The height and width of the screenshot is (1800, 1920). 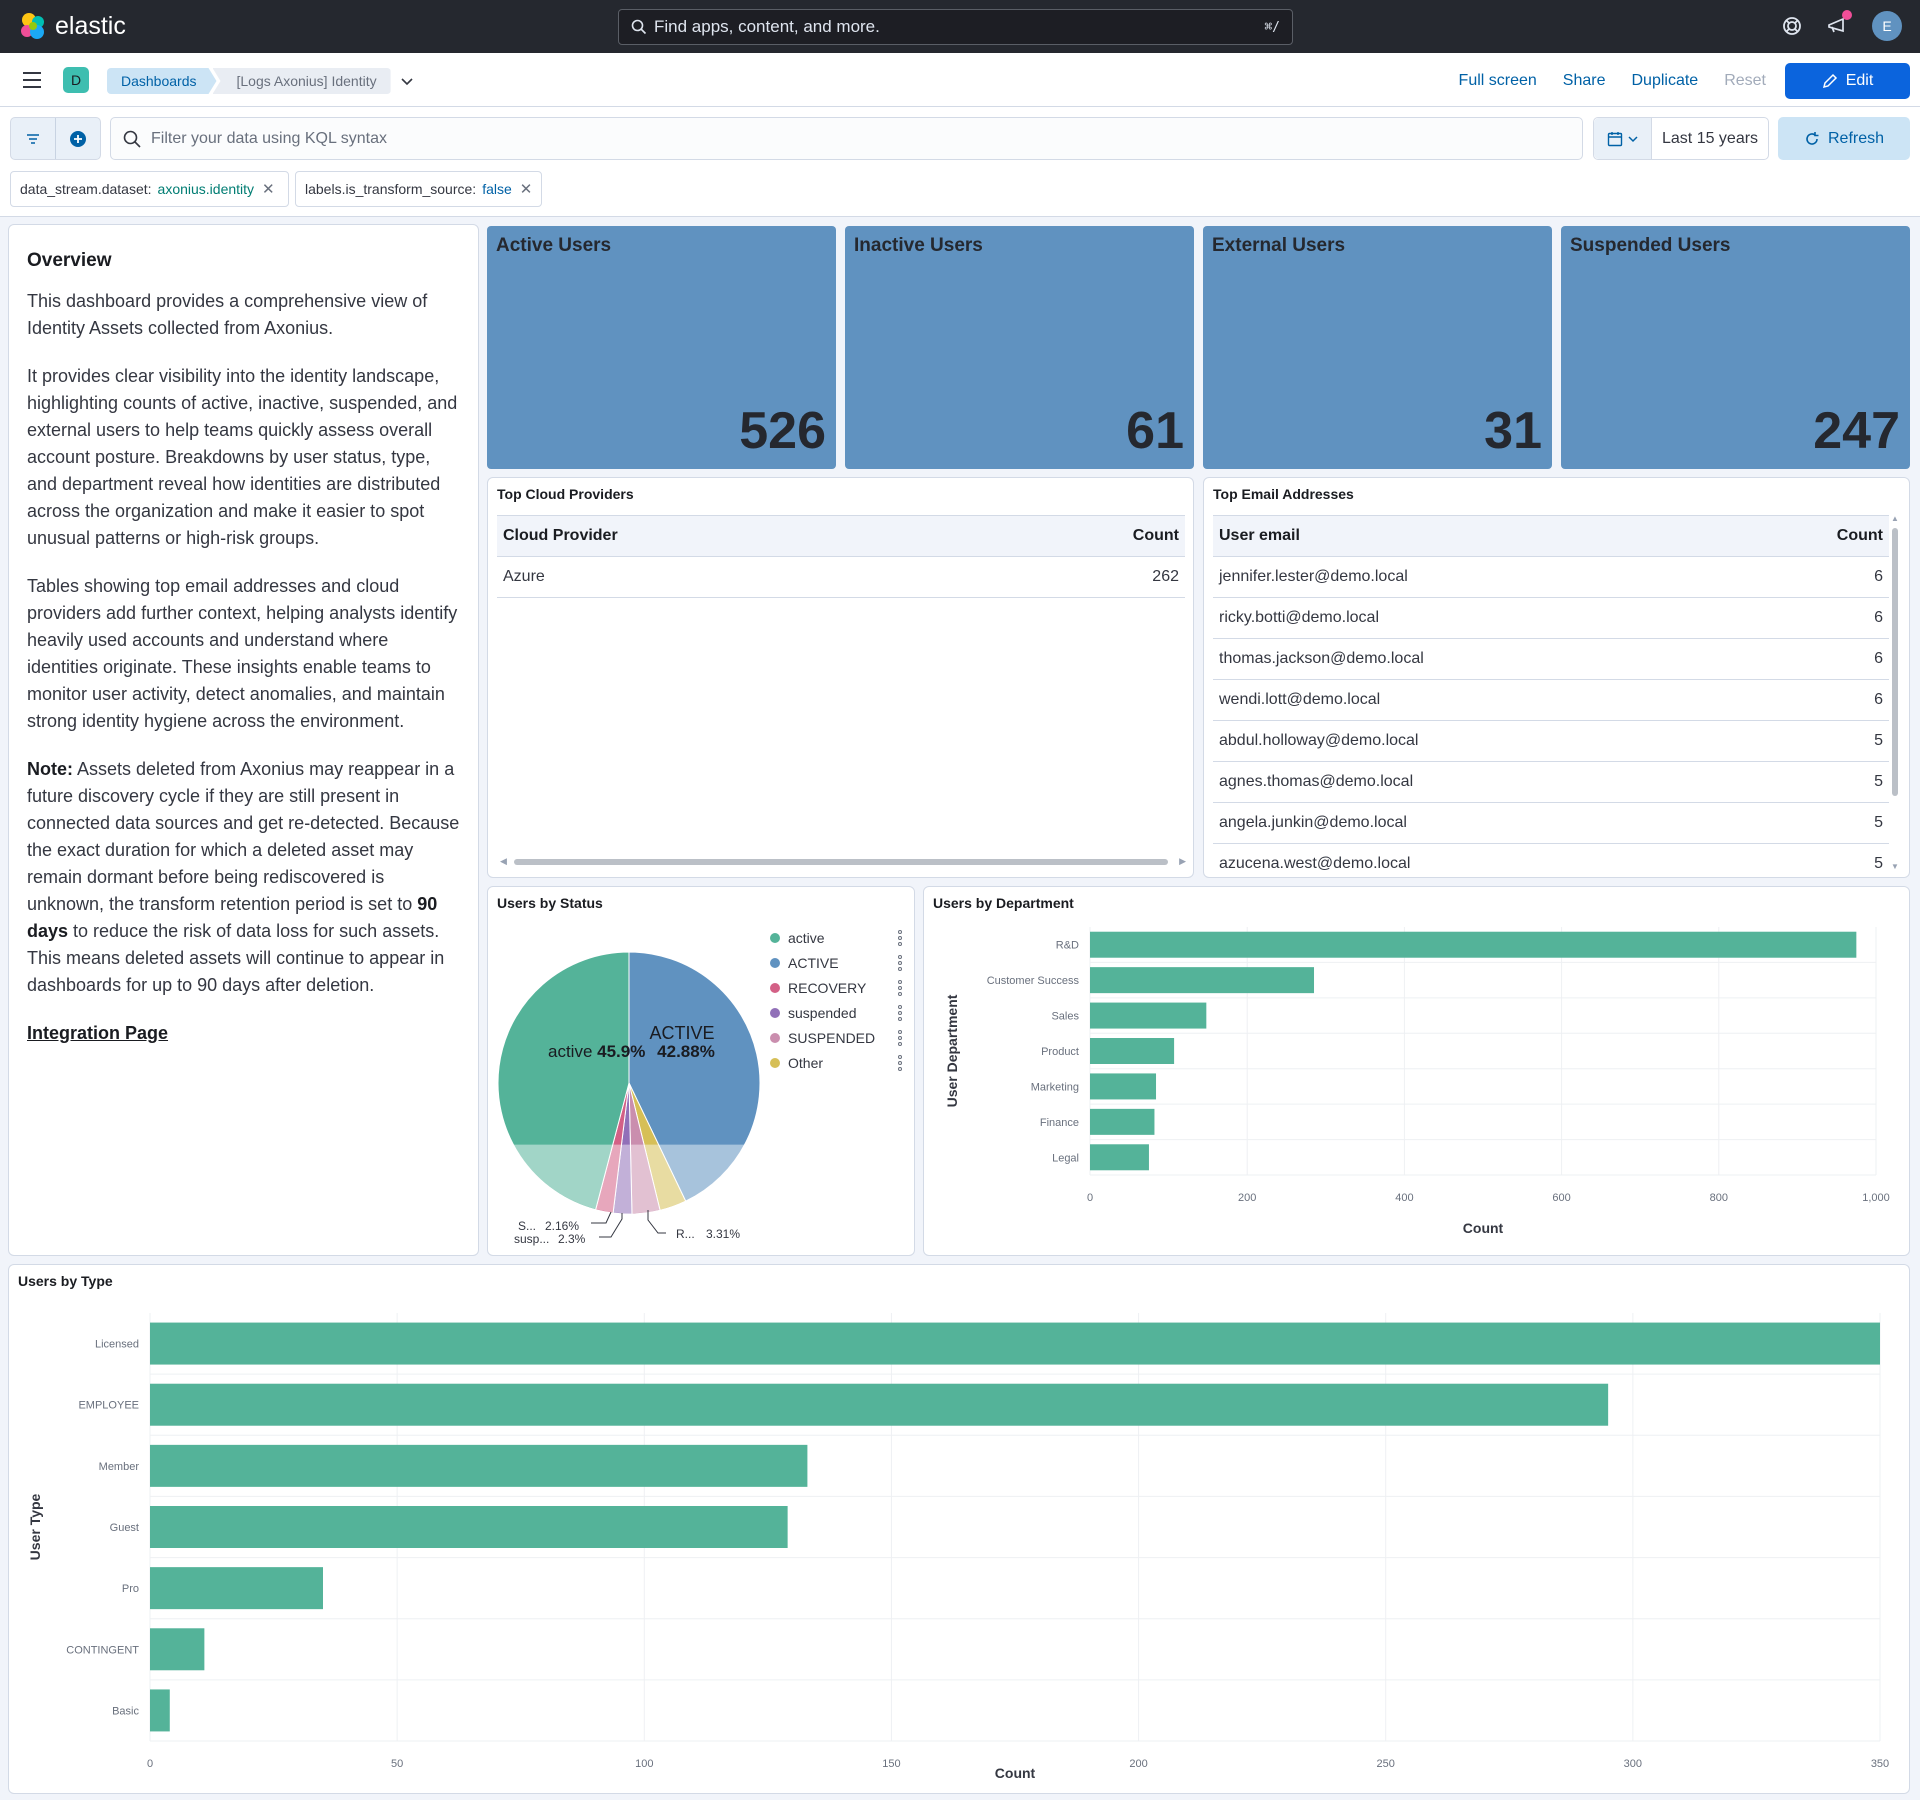 What do you see at coordinates (1551, 741) in the screenshot?
I see `table-row: abdul.holloway@demo.local 5` at bounding box center [1551, 741].